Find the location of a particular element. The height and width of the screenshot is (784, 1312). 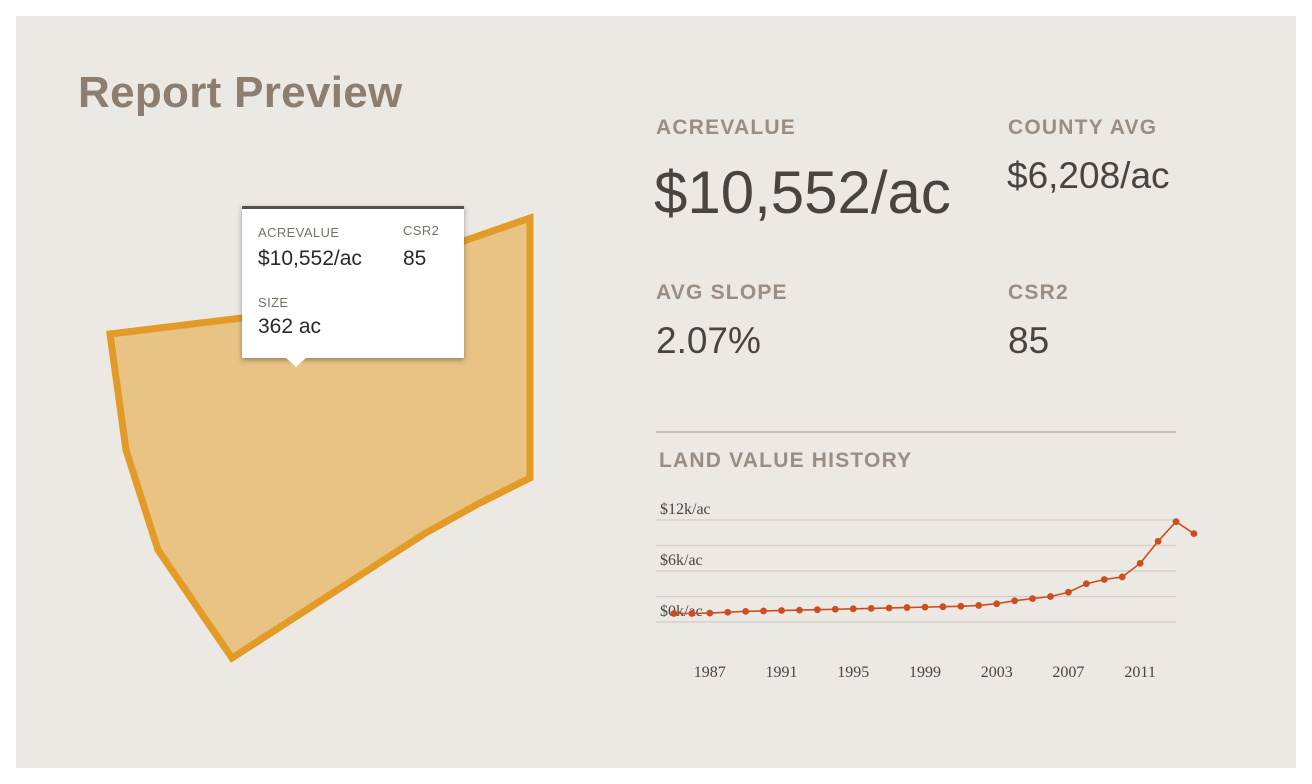

page-title: Report Preview is located at coordinates (240, 92).